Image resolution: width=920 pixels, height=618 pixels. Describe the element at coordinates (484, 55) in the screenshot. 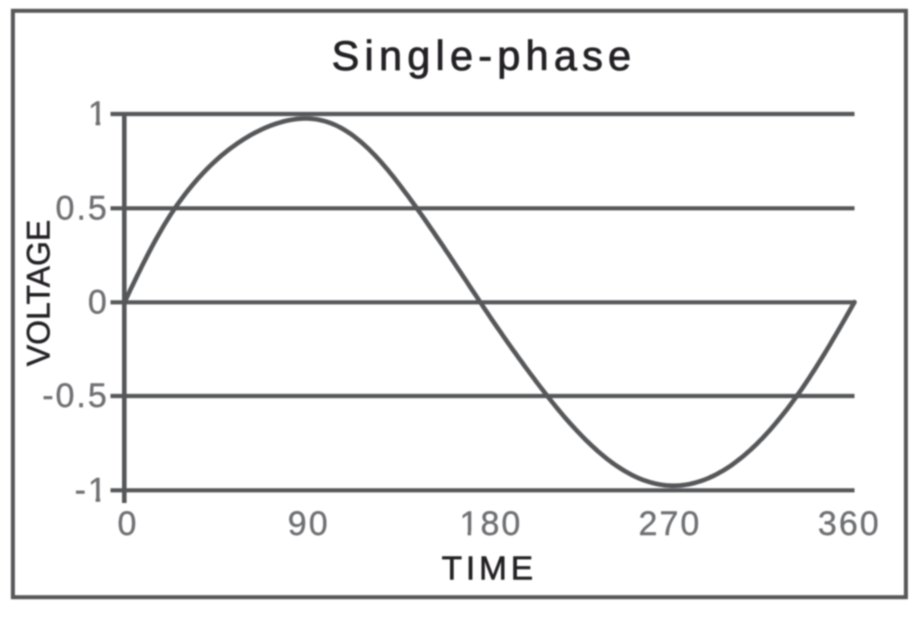

I see `svg-text: Single-phase` at that location.